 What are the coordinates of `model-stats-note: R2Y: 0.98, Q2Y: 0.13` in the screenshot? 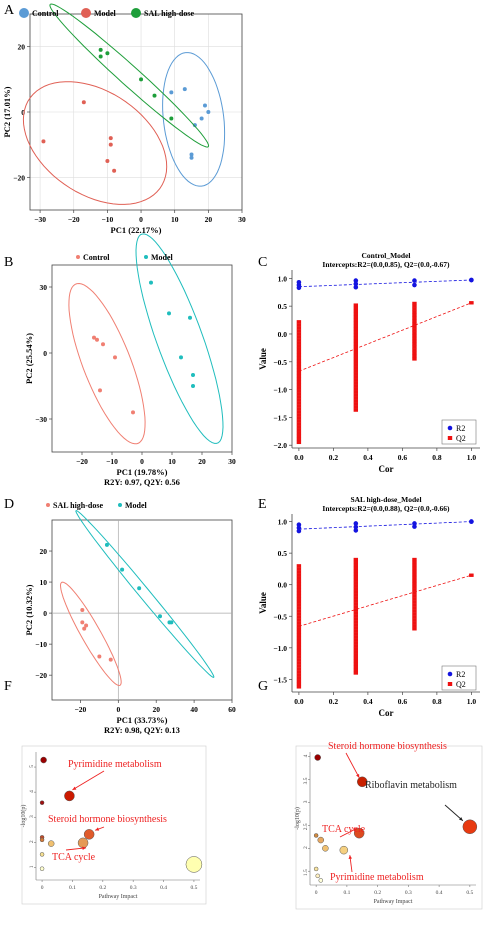 It's located at (142, 730).